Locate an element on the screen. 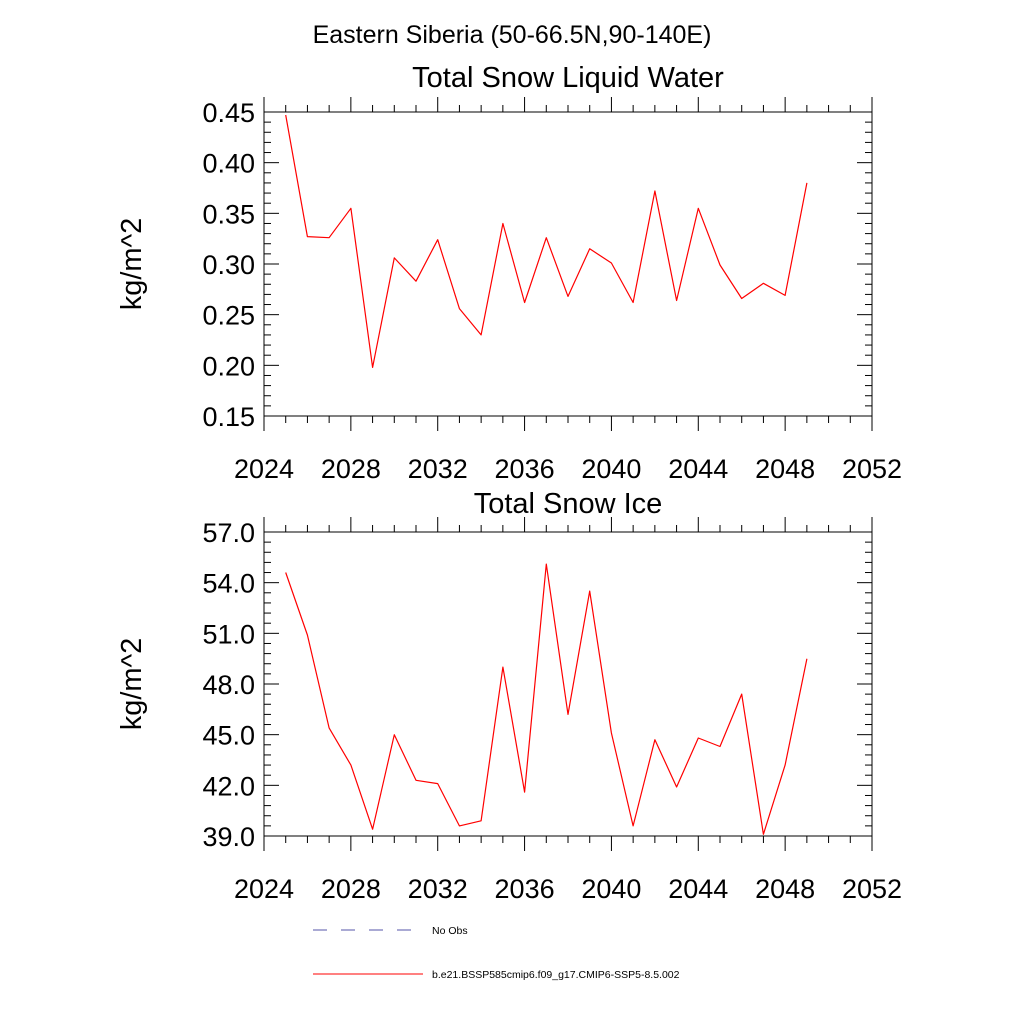 The image size is (1024, 1024). chart-title: Total Snow Liquid Water is located at coordinates (568, 78).